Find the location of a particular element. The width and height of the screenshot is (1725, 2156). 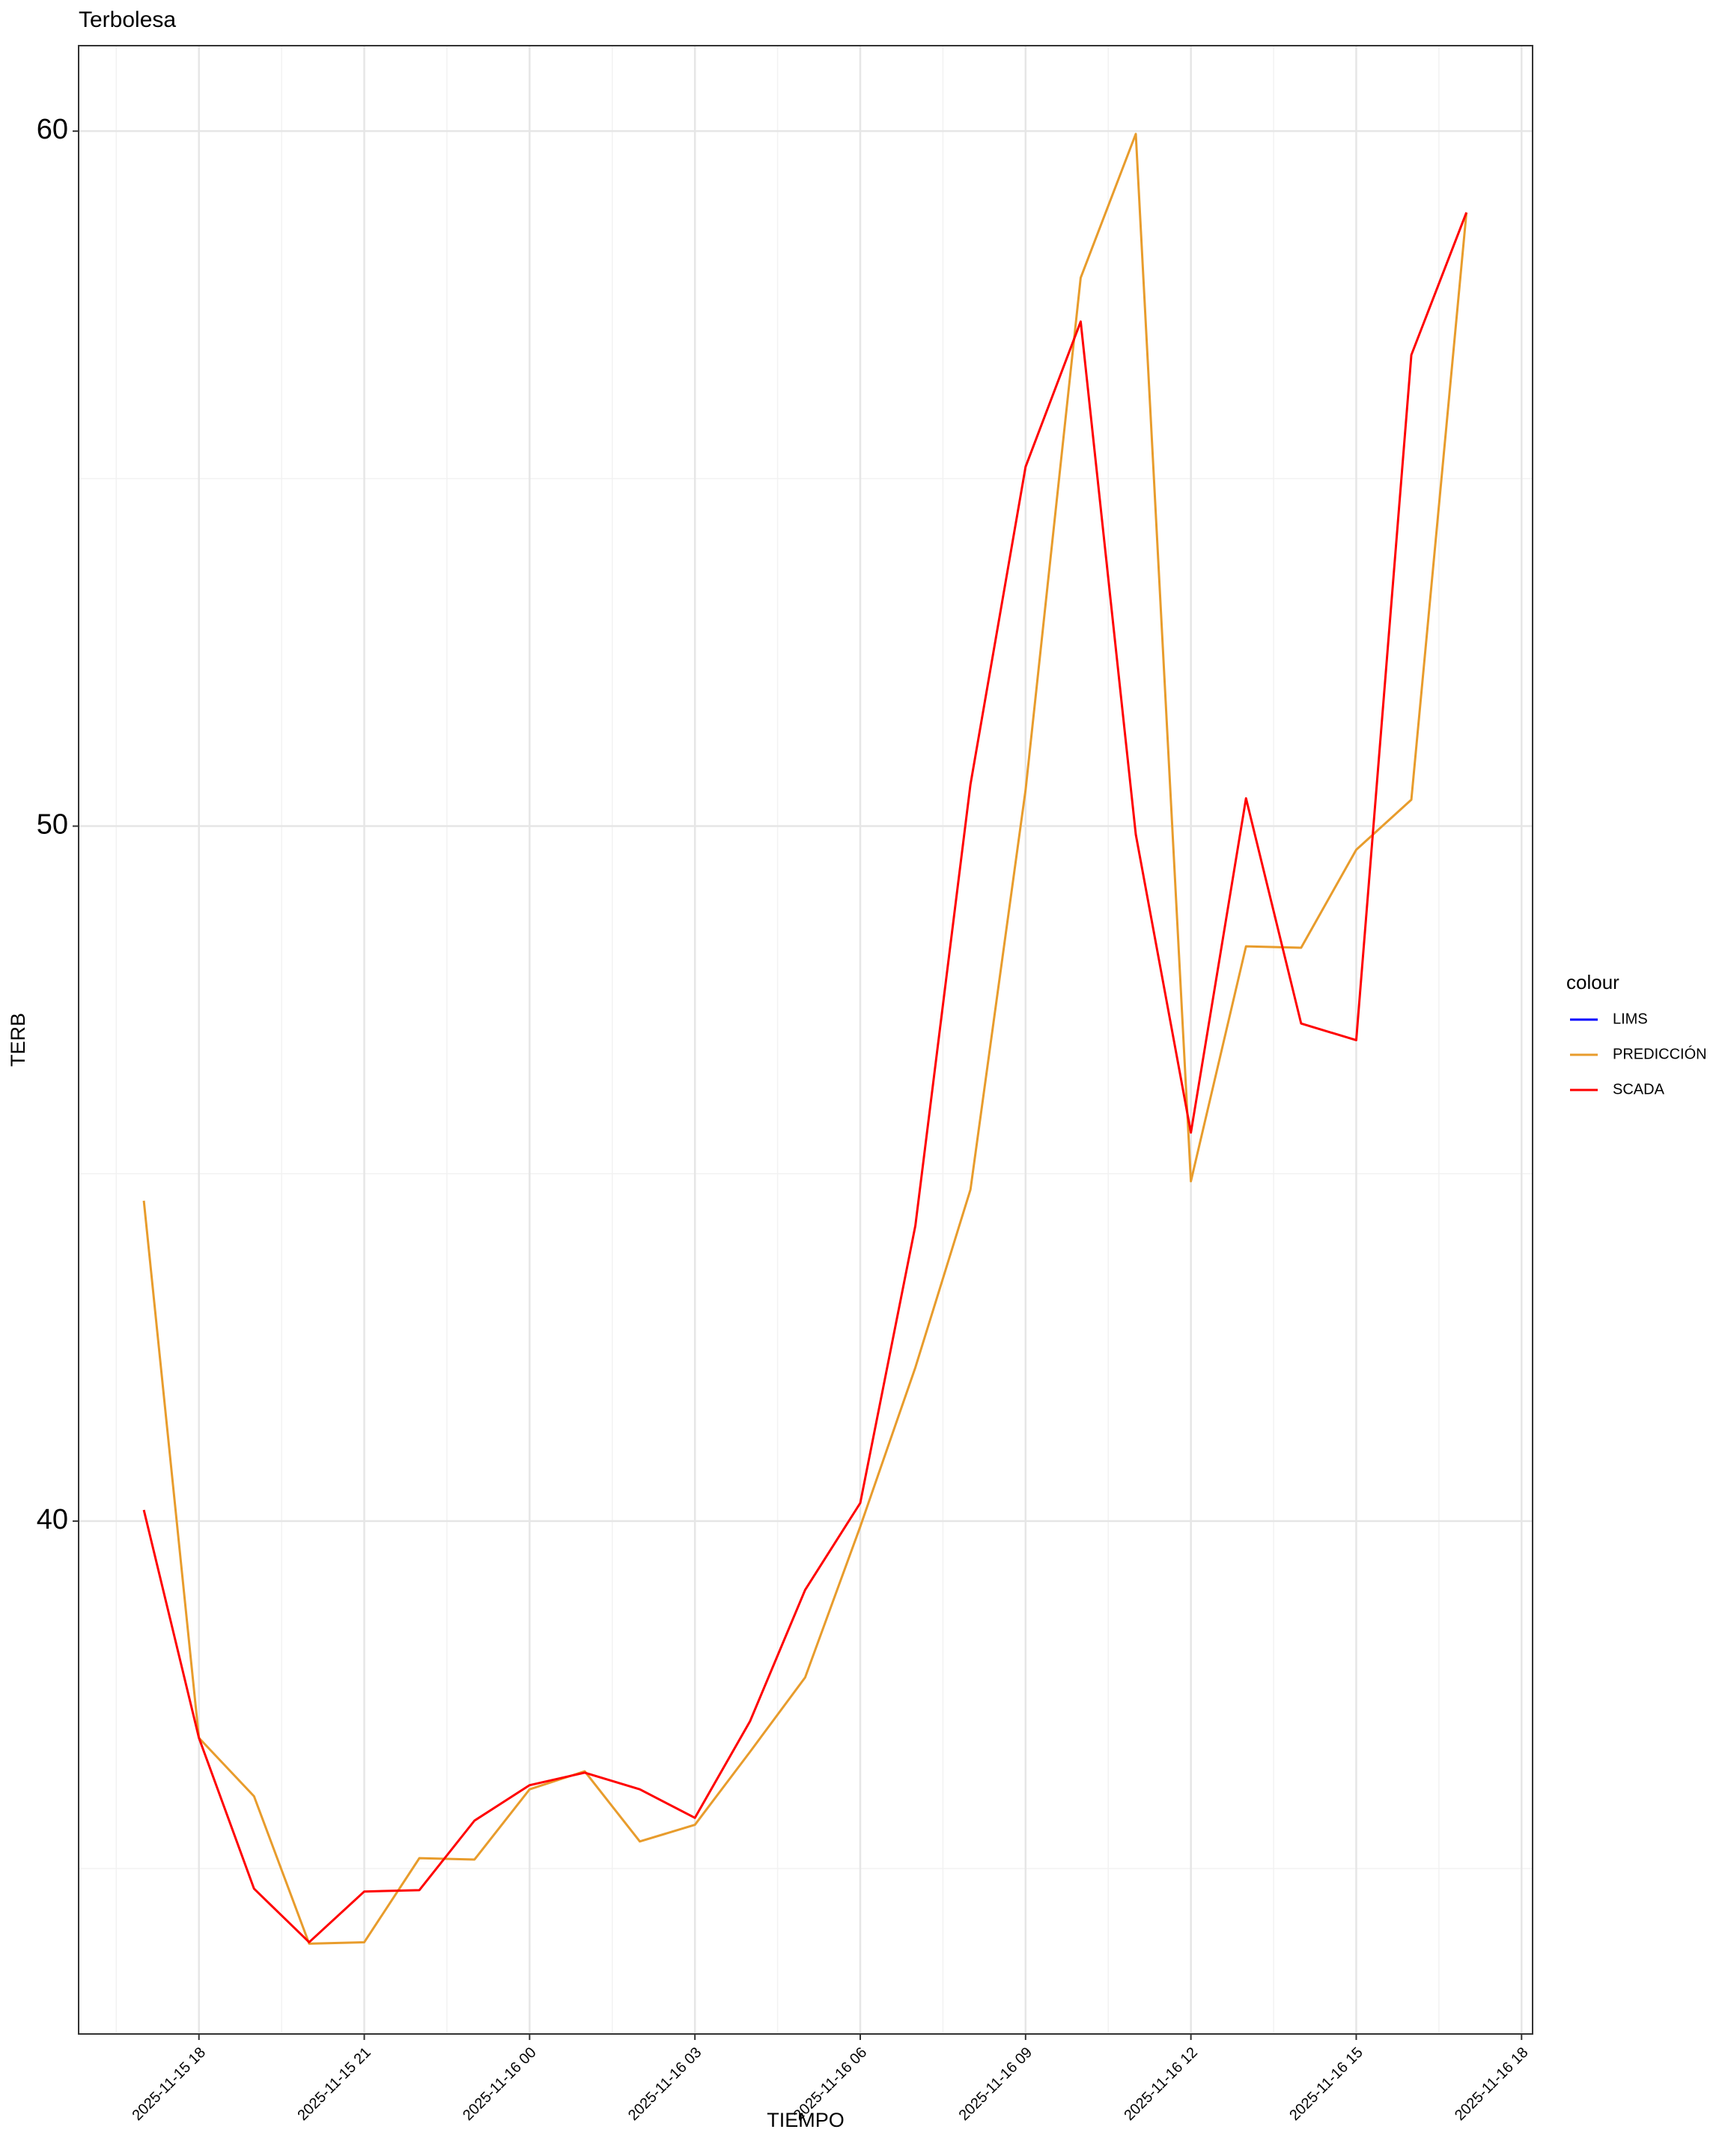

legend-label: PREDICCIÓN is located at coordinates (1660, 1053).